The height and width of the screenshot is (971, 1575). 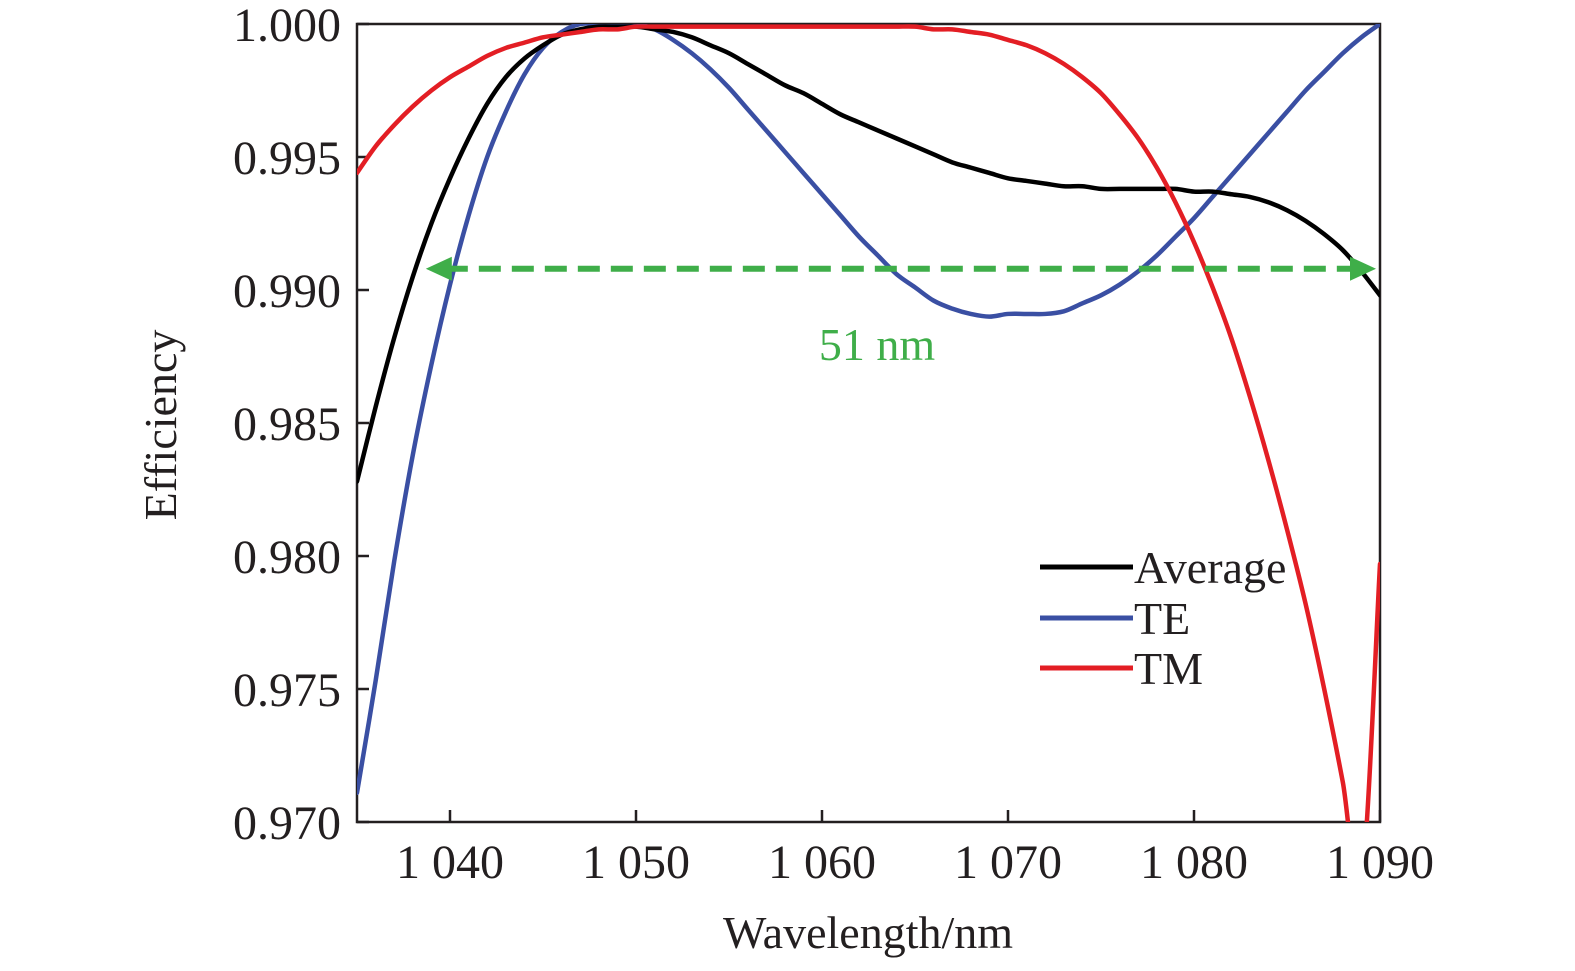 I want to click on y-tick-label: 1.000, so click(x=287, y=26).